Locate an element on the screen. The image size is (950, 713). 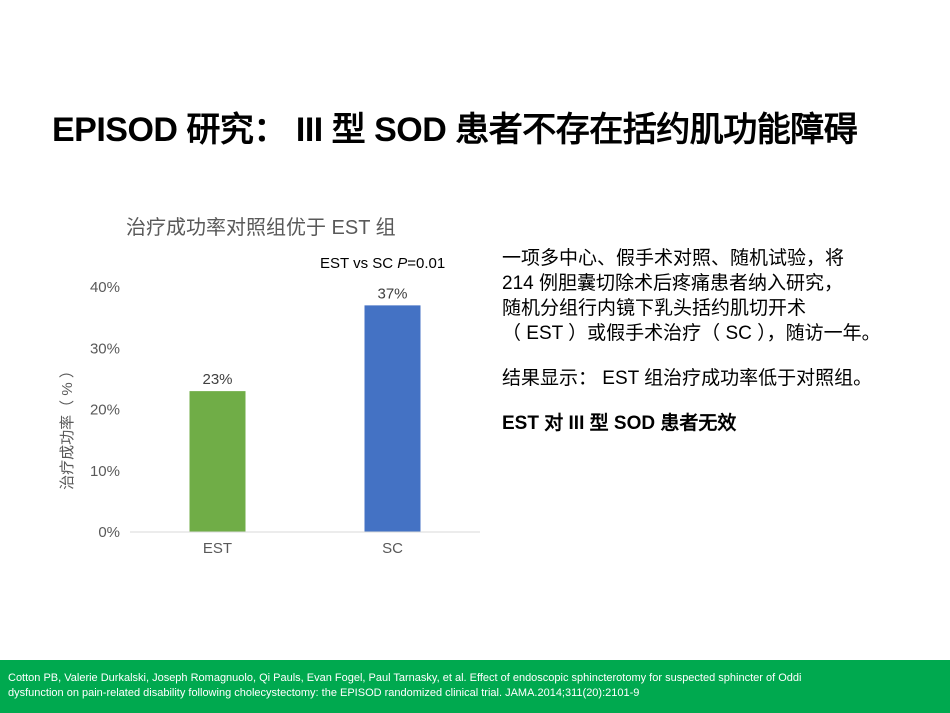
x-tick-label: SC is located at coordinates (392, 548).